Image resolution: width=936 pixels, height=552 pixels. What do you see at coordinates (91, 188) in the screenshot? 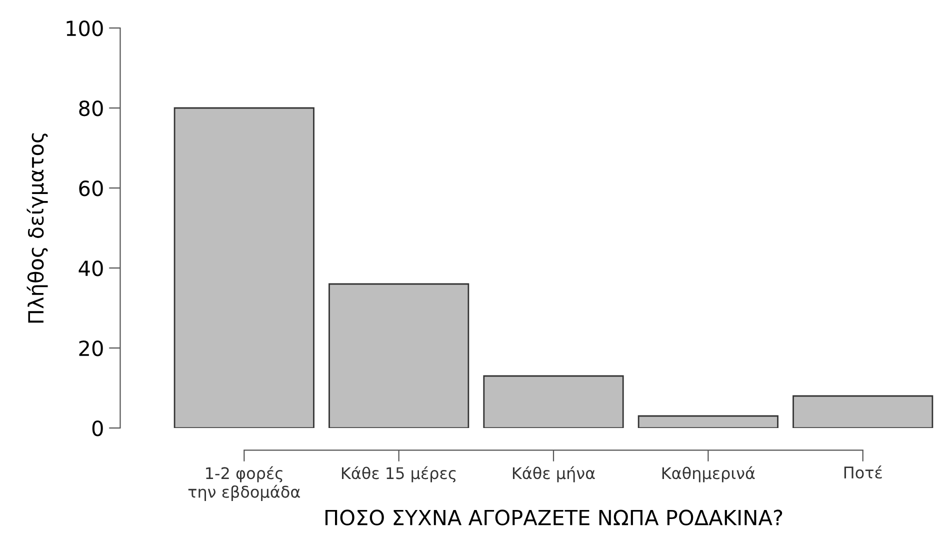
I see `y-tick-label: 60` at bounding box center [91, 188].